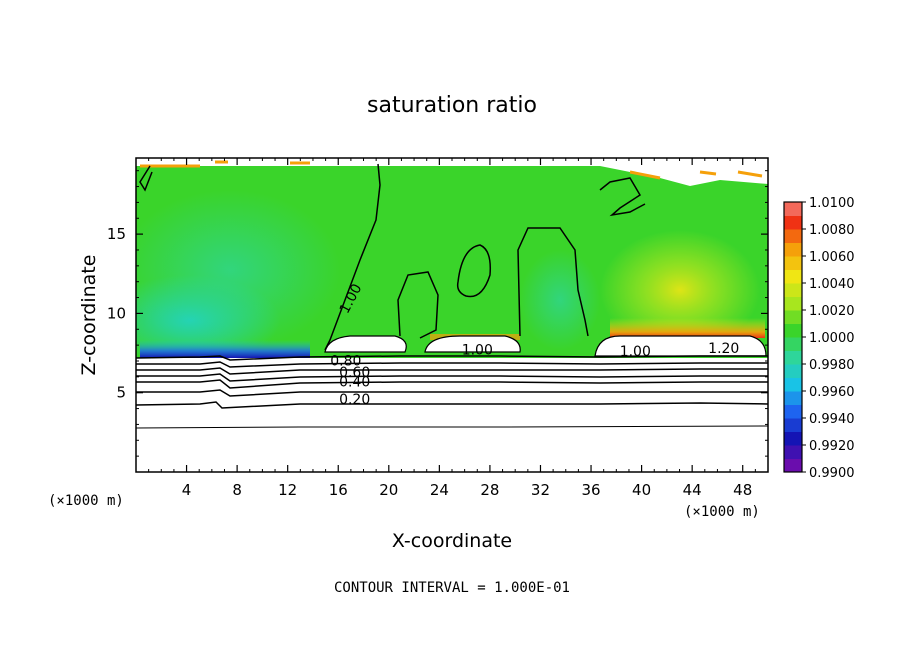 The height and width of the screenshot is (654, 904). Describe the element at coordinates (553, 282) in the screenshot. I see `contour-line-1-00-bubble-c` at that location.